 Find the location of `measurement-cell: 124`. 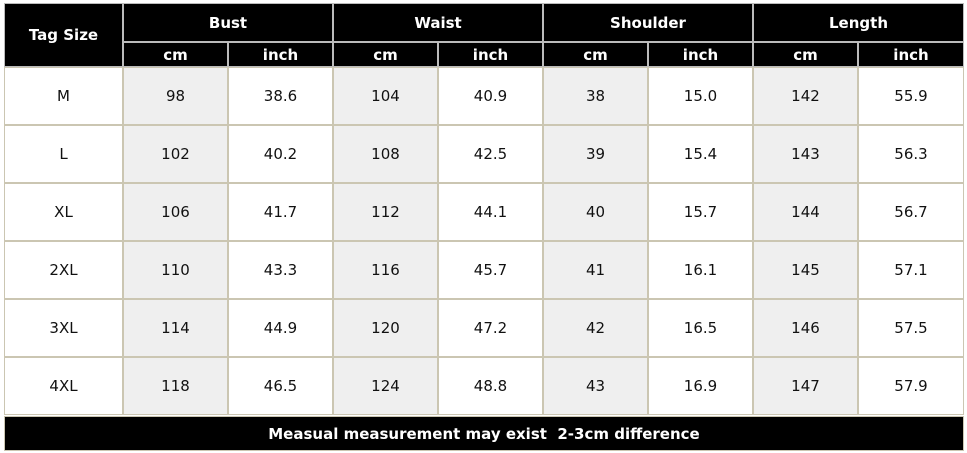

measurement-cell: 124 is located at coordinates (385, 386).